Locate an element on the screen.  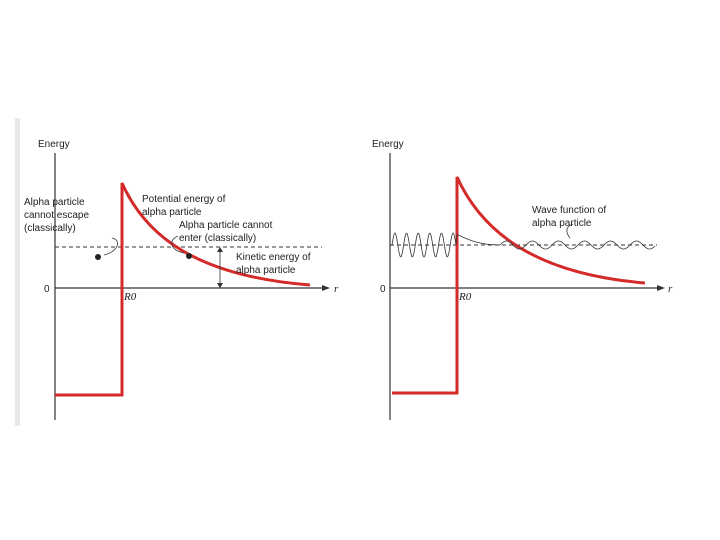
potential-label: Potential energy of alpha particle is located at coordinates (185, 206).